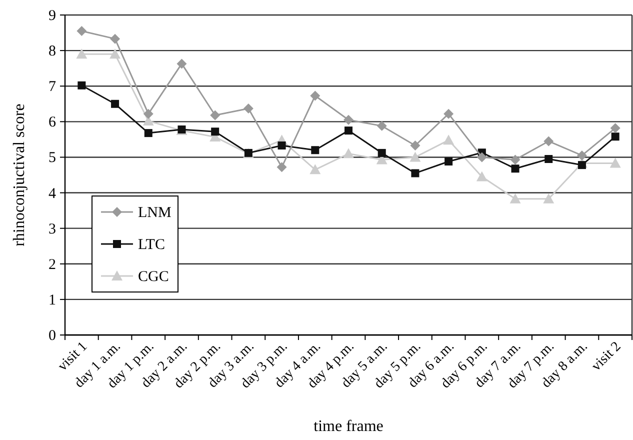 The width and height of the screenshot is (633, 440). Describe the element at coordinates (52, 87) in the screenshot. I see `y-tick-label: 7` at that location.